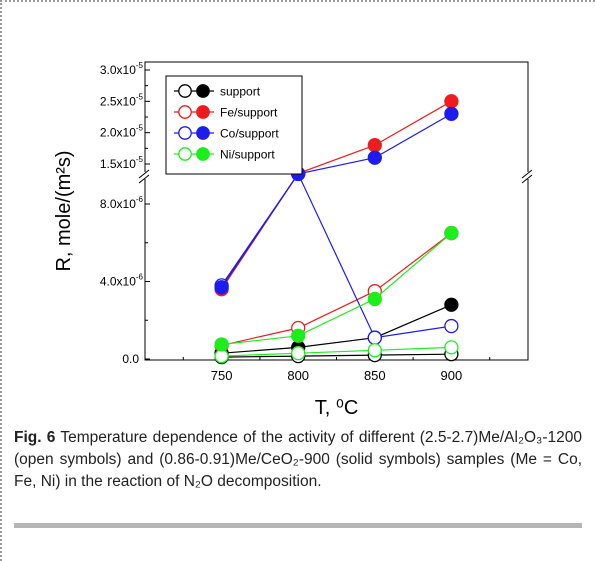 This screenshot has width=595, height=561. Describe the element at coordinates (122, 203) in the screenshot. I see `y-tick-label: 8.0x10⁻⁶` at that location.